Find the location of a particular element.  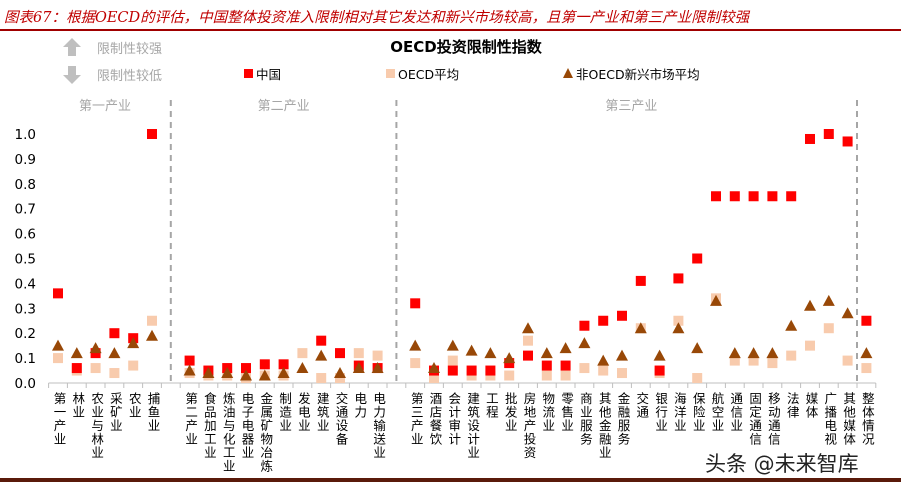

x-tick-label: 建筑设计业 is located at coordinates (472, 426).